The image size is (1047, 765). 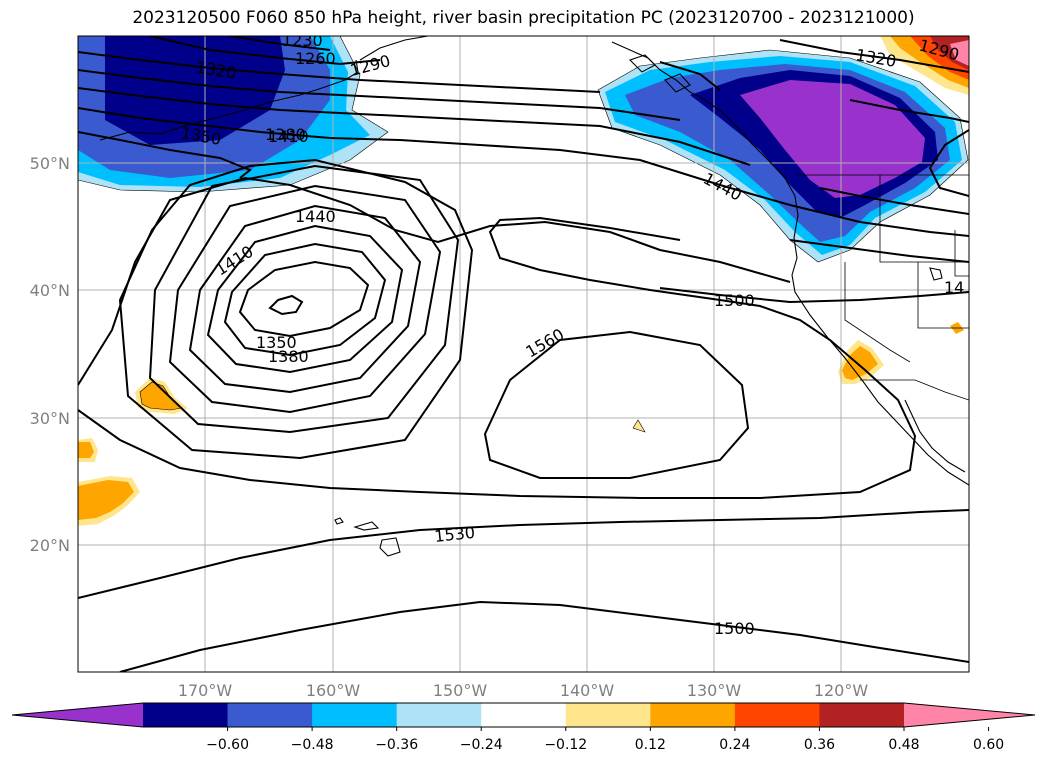 I want to click on colorbar-extend-high, so click(x=969, y=715).